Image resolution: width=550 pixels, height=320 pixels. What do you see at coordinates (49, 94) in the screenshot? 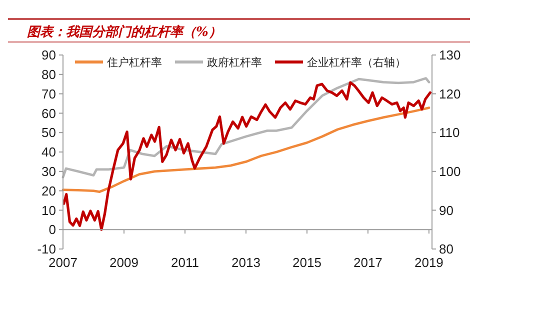
I see `y-tick-label: 70` at bounding box center [49, 94].